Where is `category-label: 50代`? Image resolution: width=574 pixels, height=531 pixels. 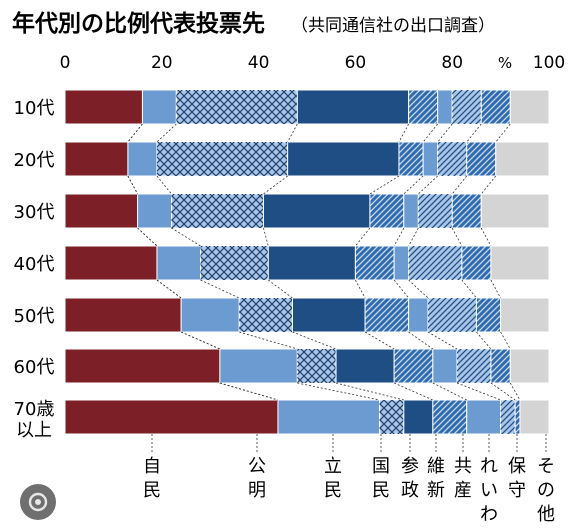
category-label: 50代 is located at coordinates (34, 316).